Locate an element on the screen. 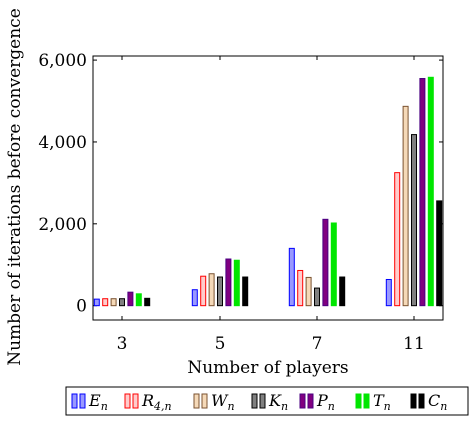  legend-label: Wn is located at coordinates (223, 402).